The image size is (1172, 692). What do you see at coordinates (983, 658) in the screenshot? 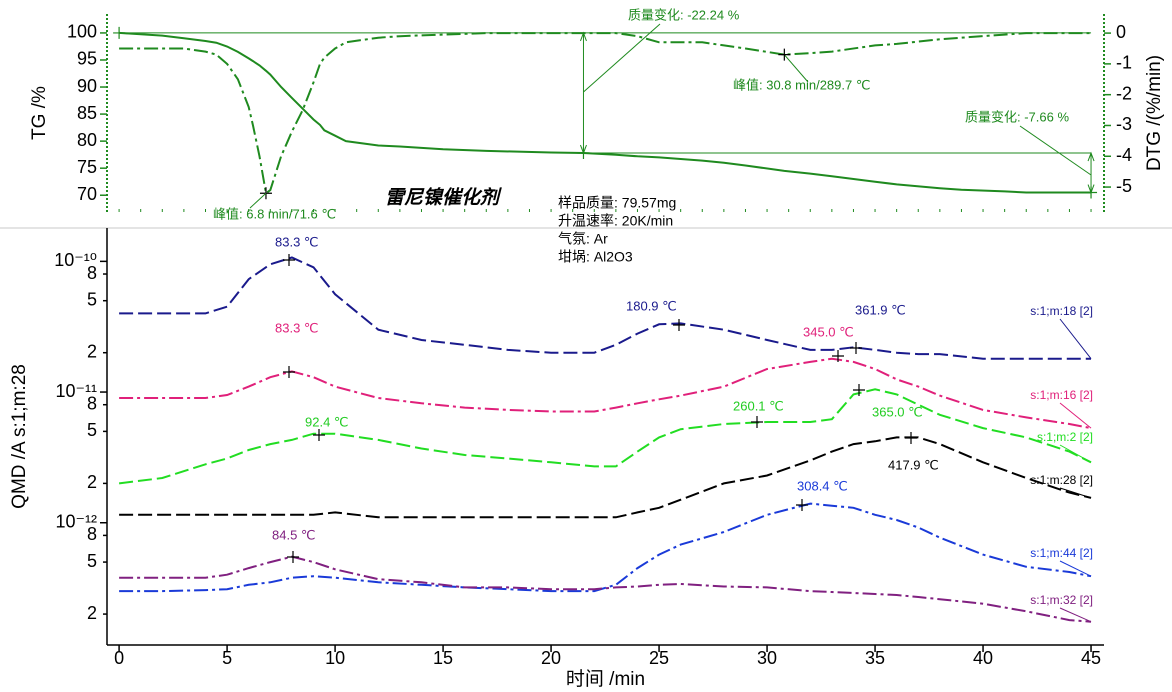
I see `x-tick-label: 40` at bounding box center [983, 658].